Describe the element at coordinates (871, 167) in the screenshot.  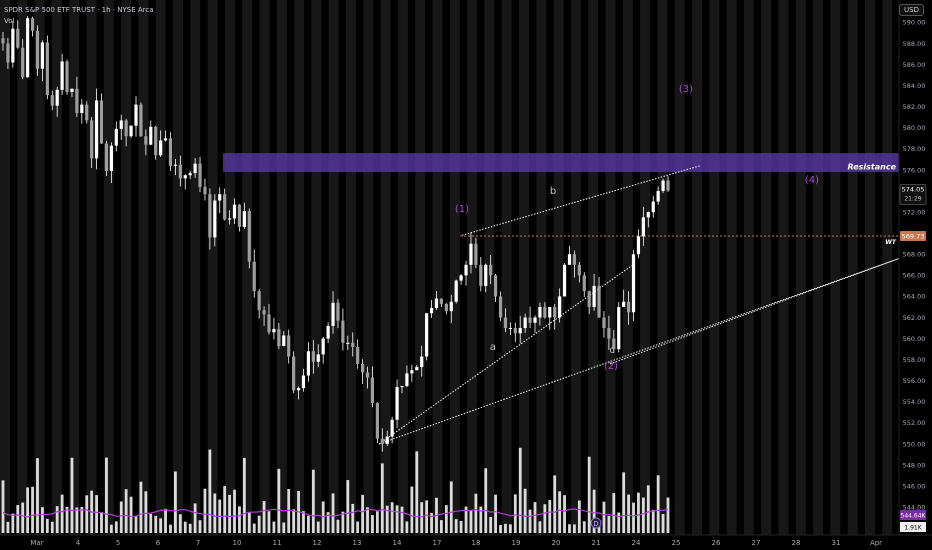
I see `resistance-label: Resistance` at that location.